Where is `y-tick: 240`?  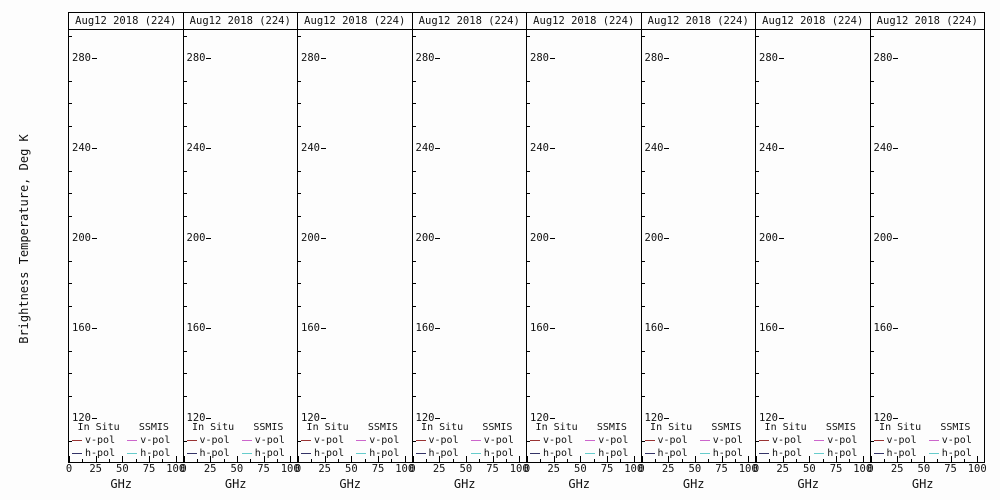 y-tick: 240 is located at coordinates (886, 148).